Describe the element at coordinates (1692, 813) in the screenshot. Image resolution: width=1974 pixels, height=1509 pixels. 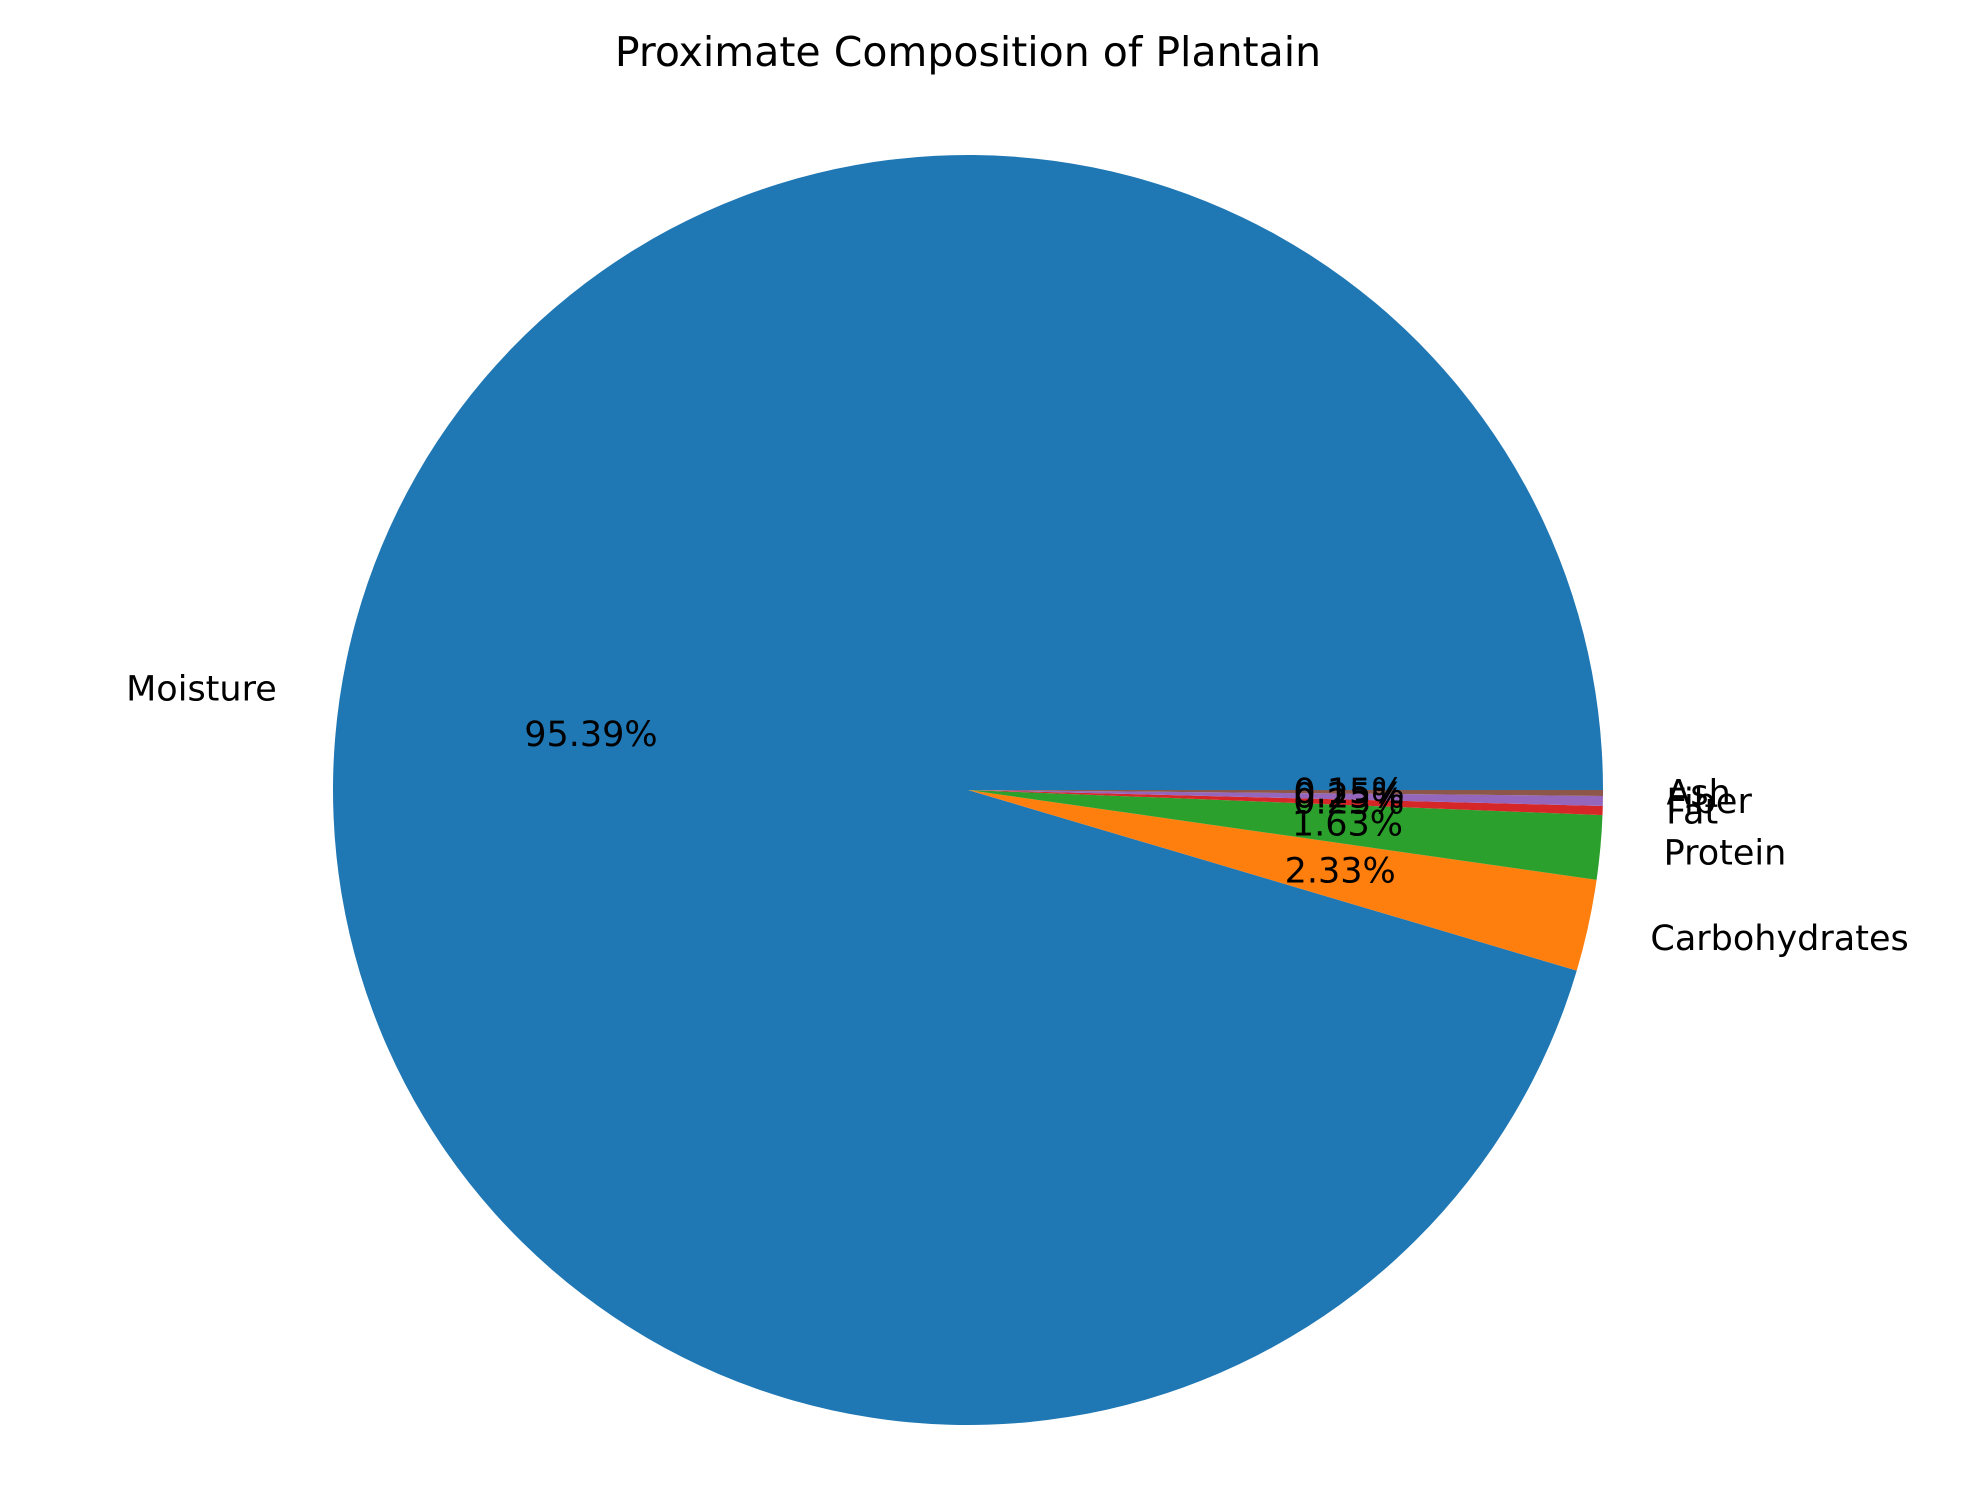
I see `pie-label-fat: Fat` at that location.